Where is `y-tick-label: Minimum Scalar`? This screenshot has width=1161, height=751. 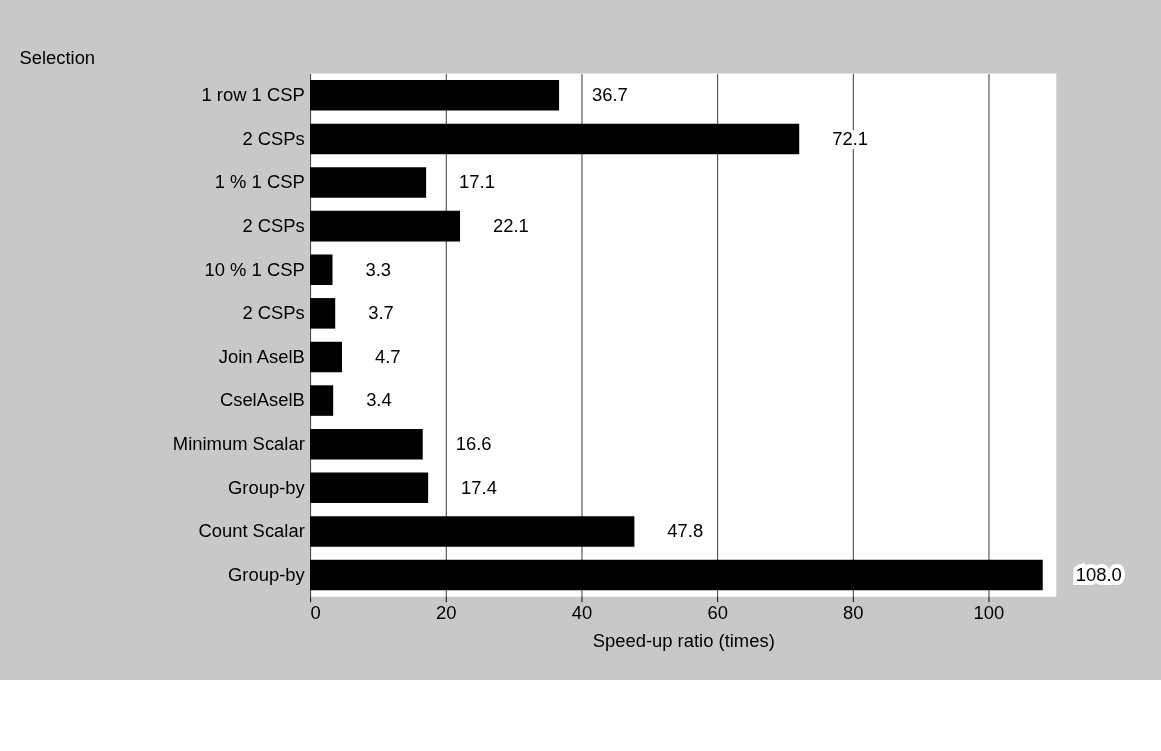 y-tick-label: Minimum Scalar is located at coordinates (238, 443).